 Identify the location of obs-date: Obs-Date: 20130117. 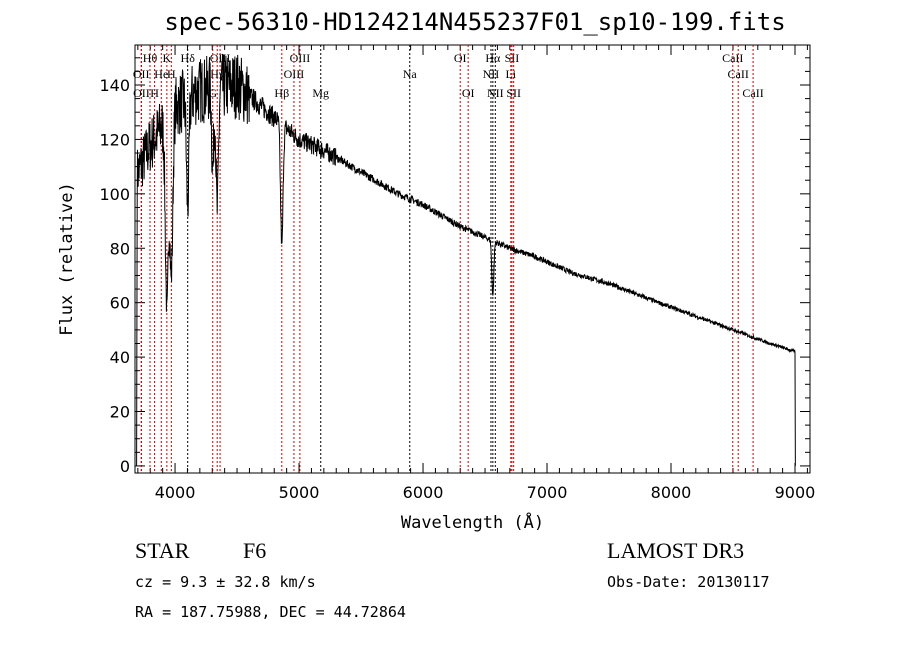
(688, 582).